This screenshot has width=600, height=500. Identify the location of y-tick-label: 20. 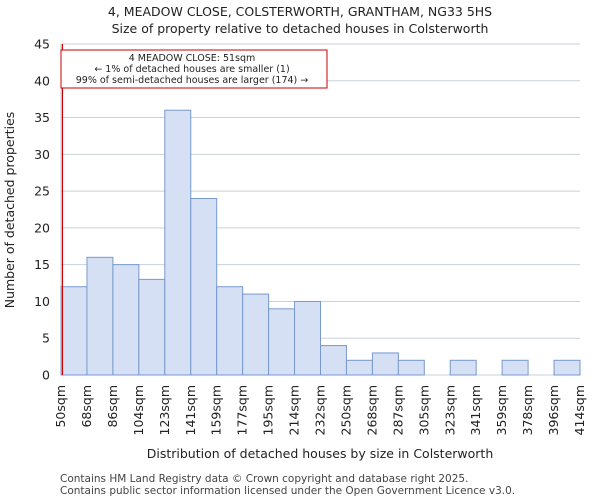
(42, 227).